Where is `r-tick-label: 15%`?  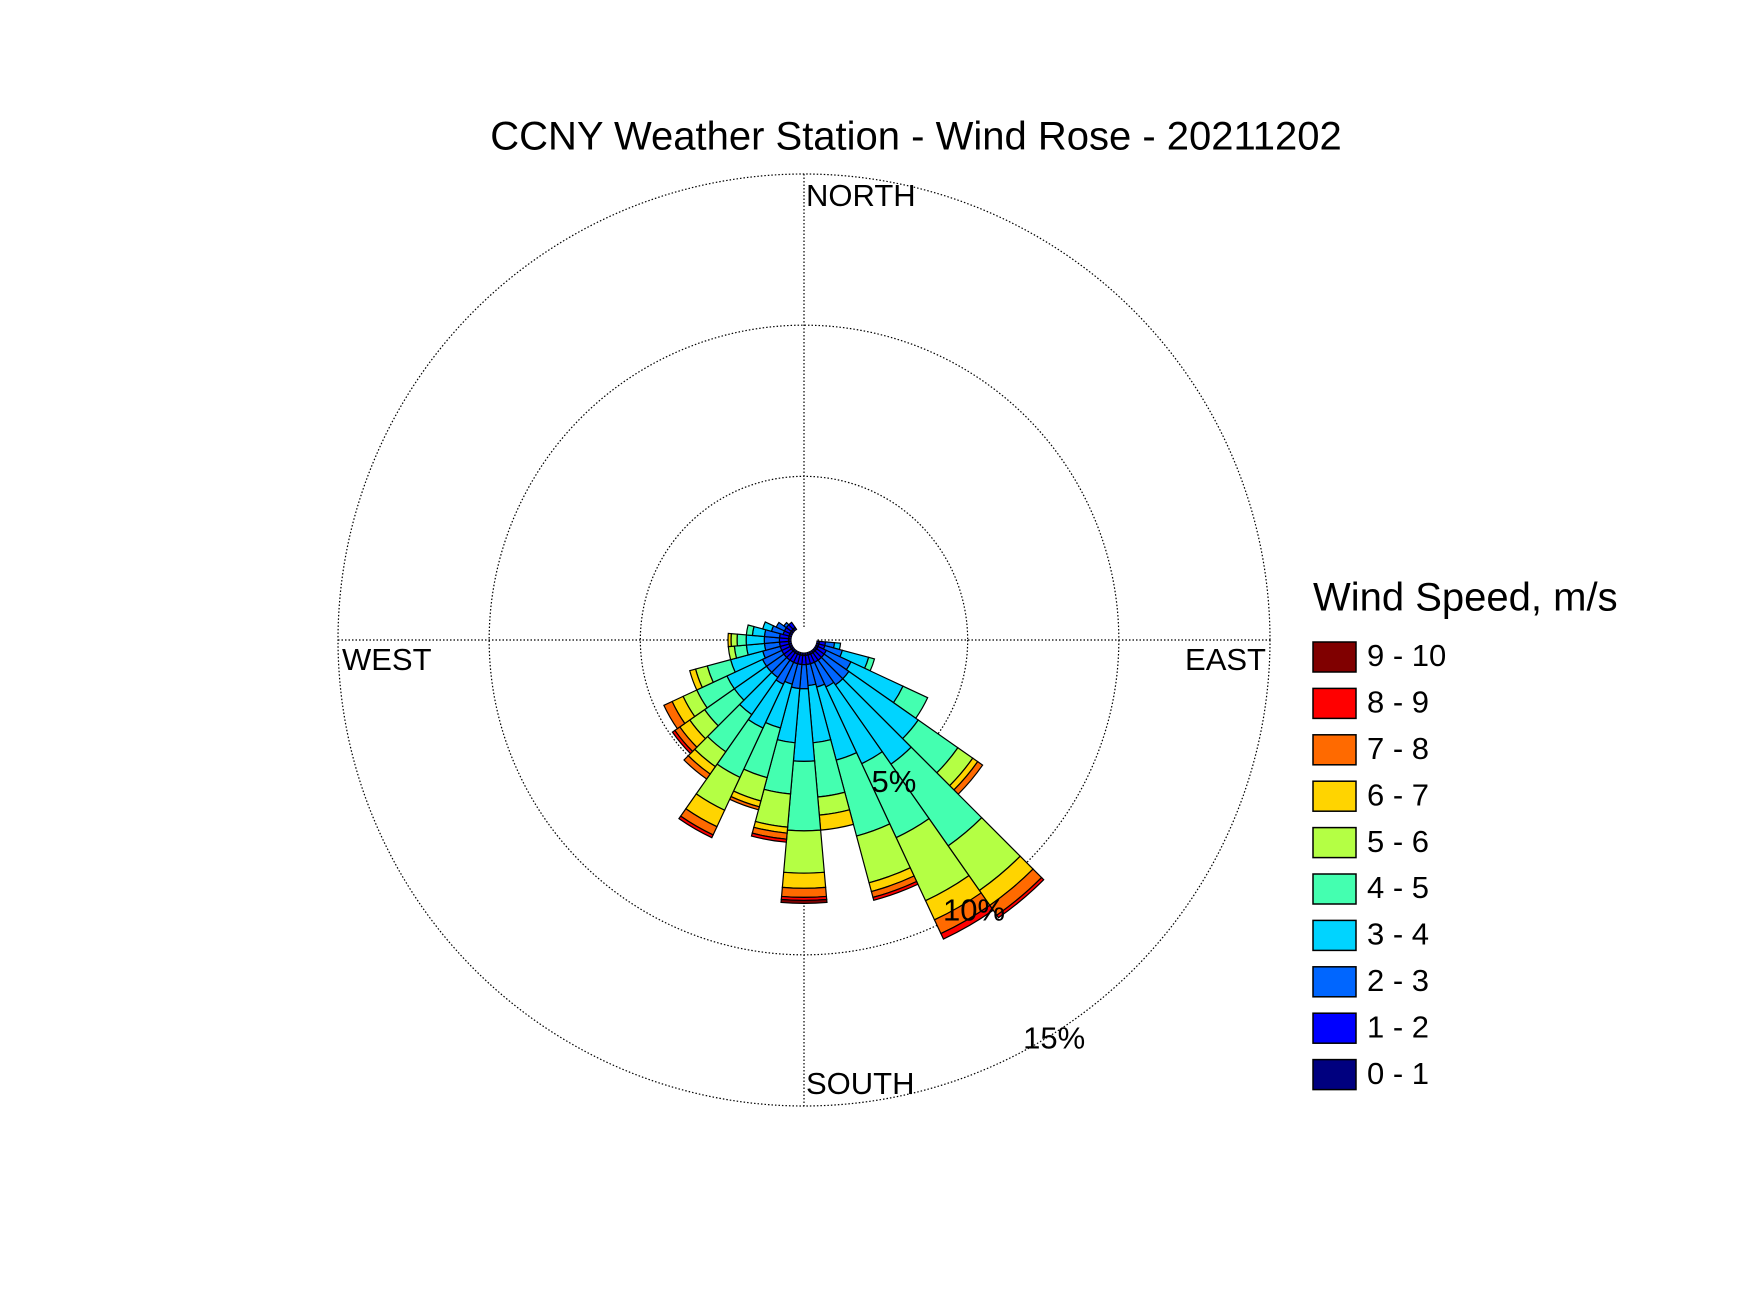
r-tick-label: 15% is located at coordinates (1054, 1037).